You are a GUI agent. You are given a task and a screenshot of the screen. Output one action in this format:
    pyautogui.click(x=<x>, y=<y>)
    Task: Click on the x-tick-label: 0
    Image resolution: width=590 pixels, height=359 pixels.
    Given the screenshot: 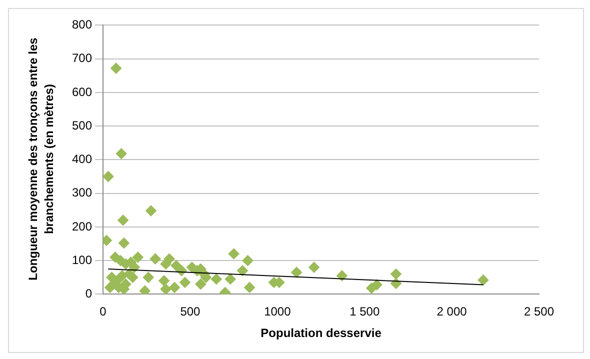 What is the action you would take?
    pyautogui.click(x=103, y=311)
    